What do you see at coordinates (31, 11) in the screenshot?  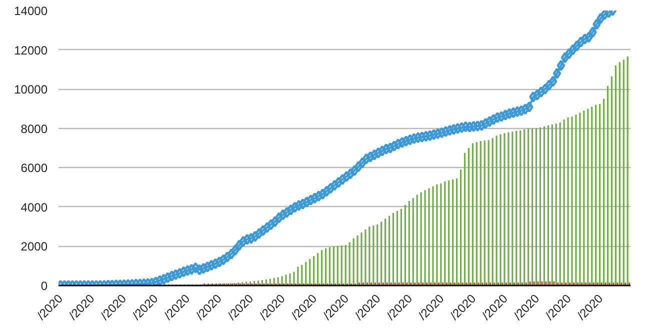 I see `y-tick-label: 14000` at bounding box center [31, 11].